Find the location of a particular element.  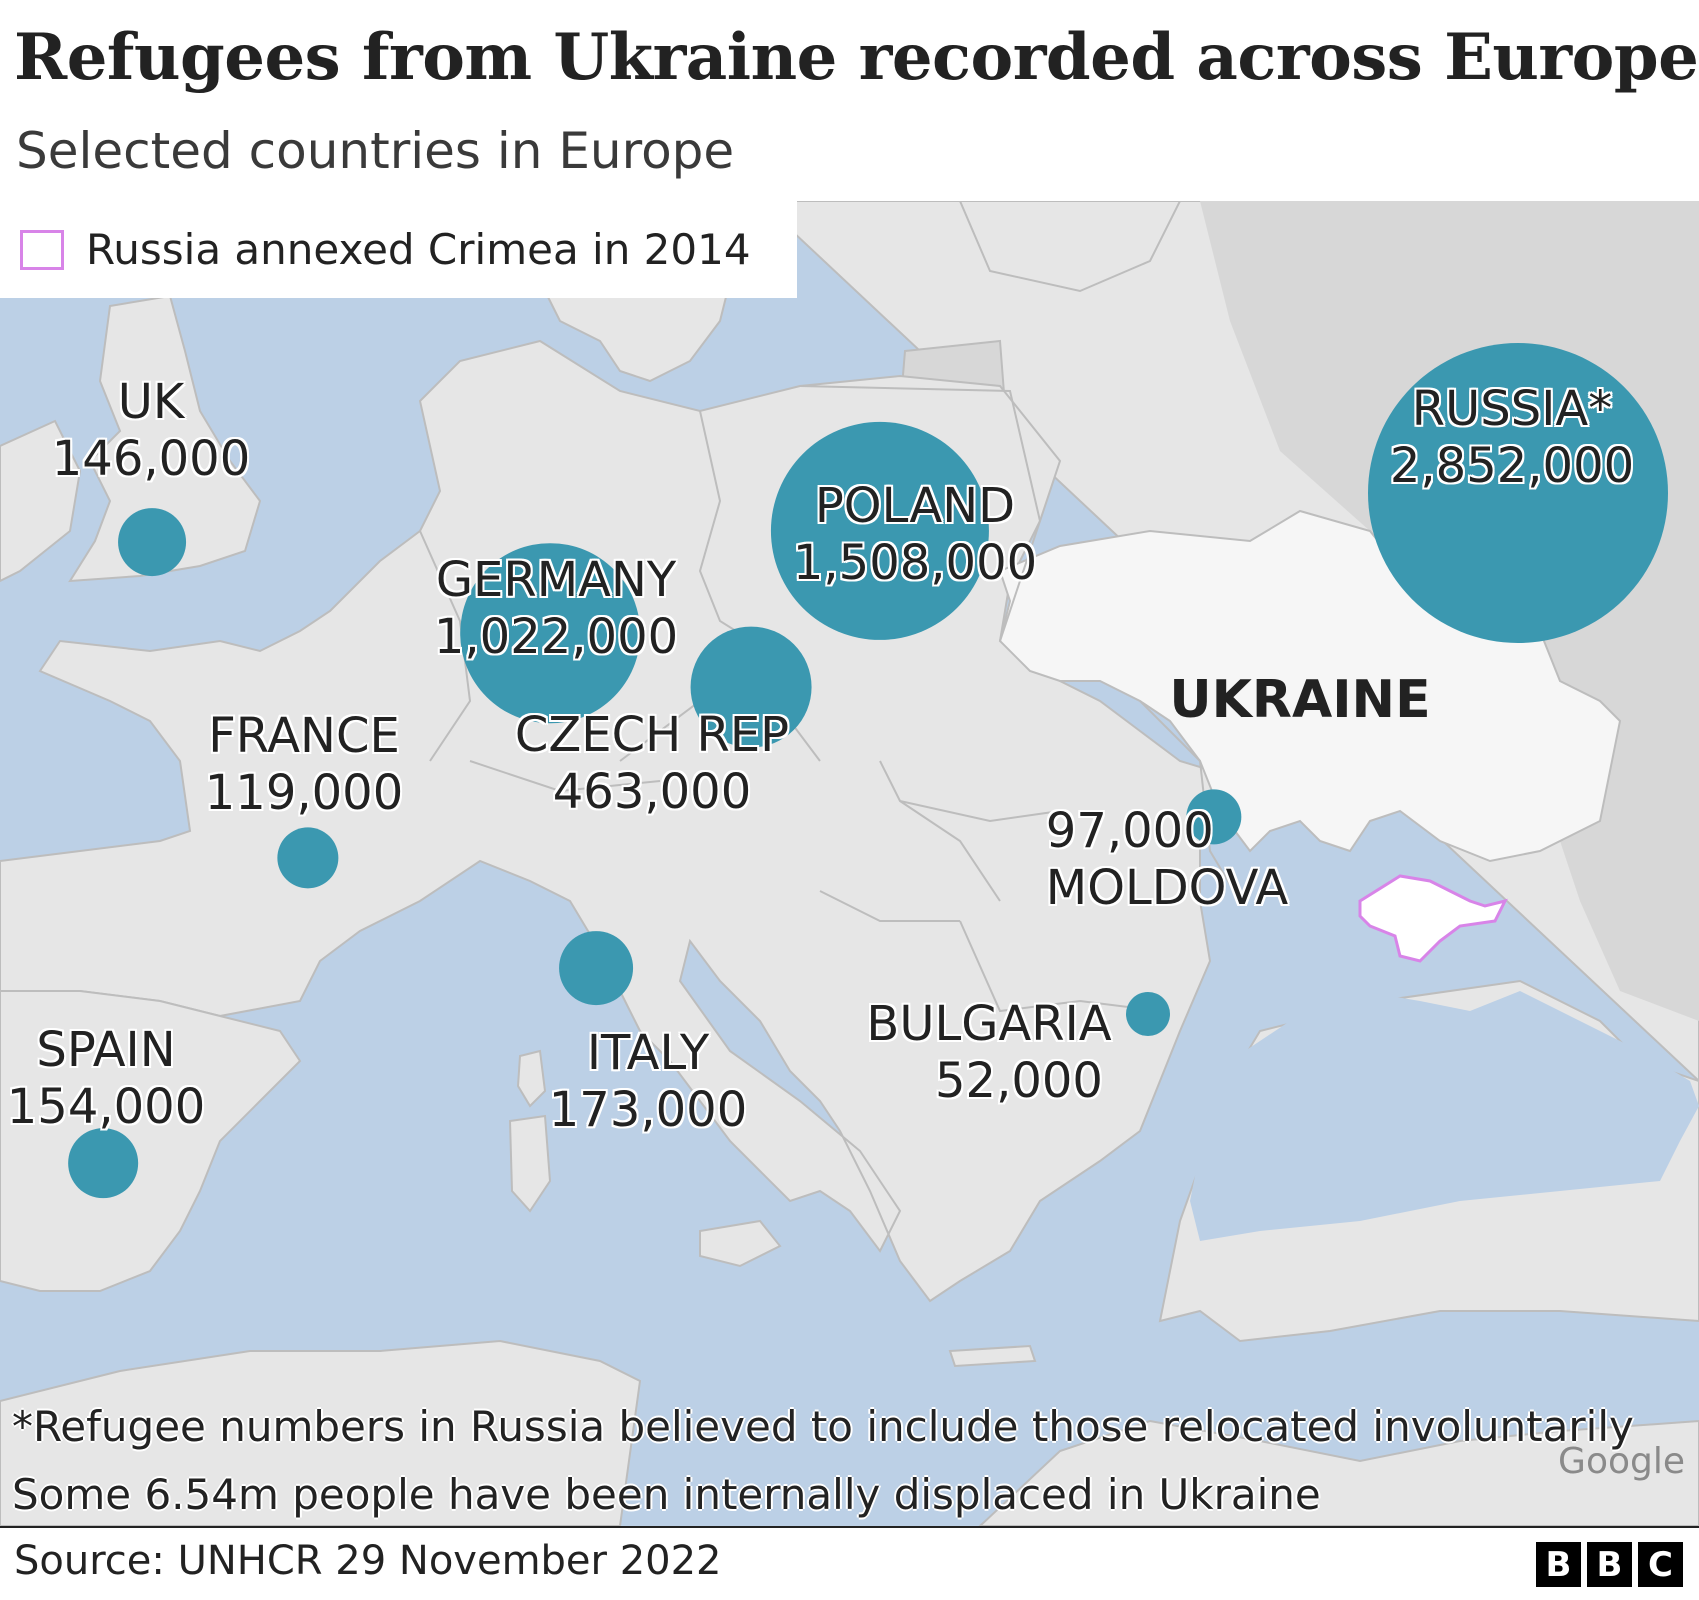

label-moldova: 97,000 MOLDOVA is located at coordinates (1167, 860).